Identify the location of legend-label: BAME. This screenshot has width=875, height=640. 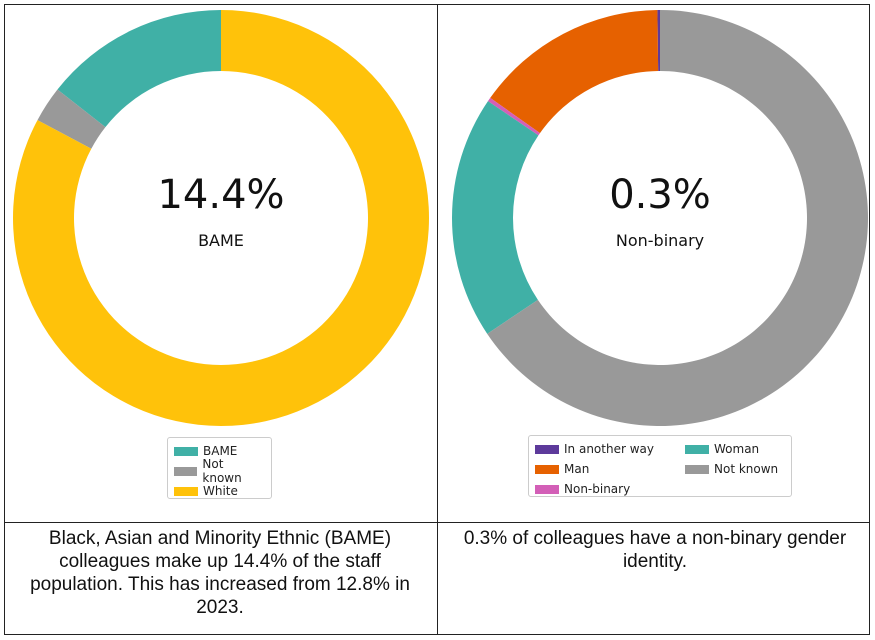
(220, 451).